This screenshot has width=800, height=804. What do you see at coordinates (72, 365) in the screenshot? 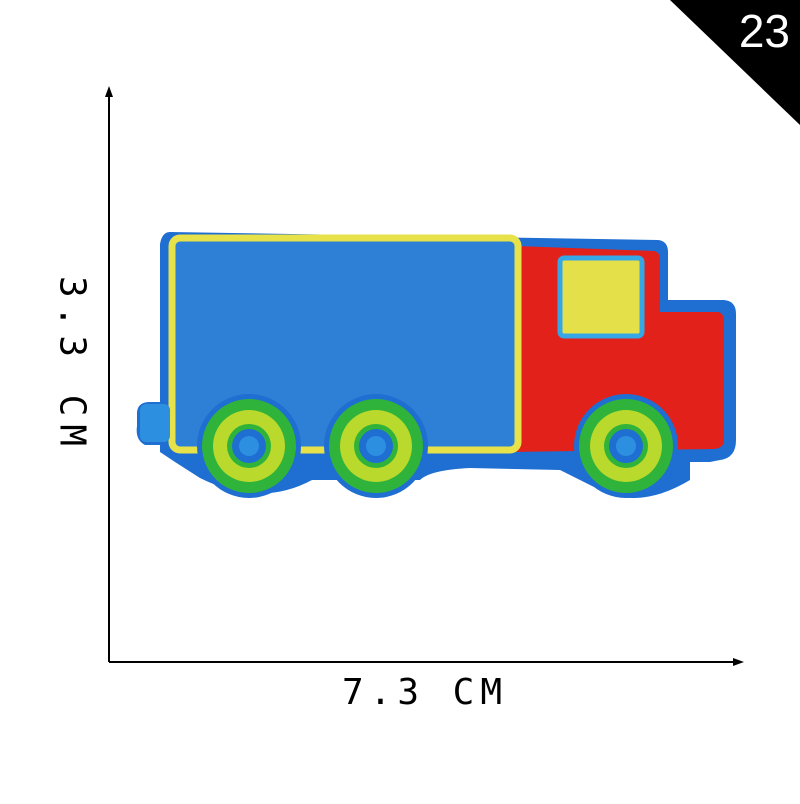
I see `height-dimension-label: 3.3 CM` at bounding box center [72, 365].